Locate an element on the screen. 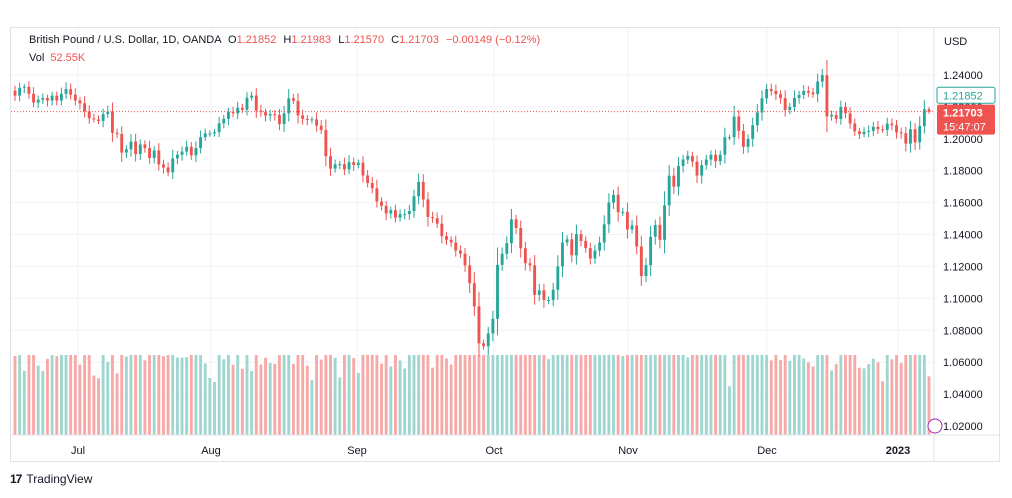 The height and width of the screenshot is (498, 1012). time-tick-label: Oct is located at coordinates (493, 451).